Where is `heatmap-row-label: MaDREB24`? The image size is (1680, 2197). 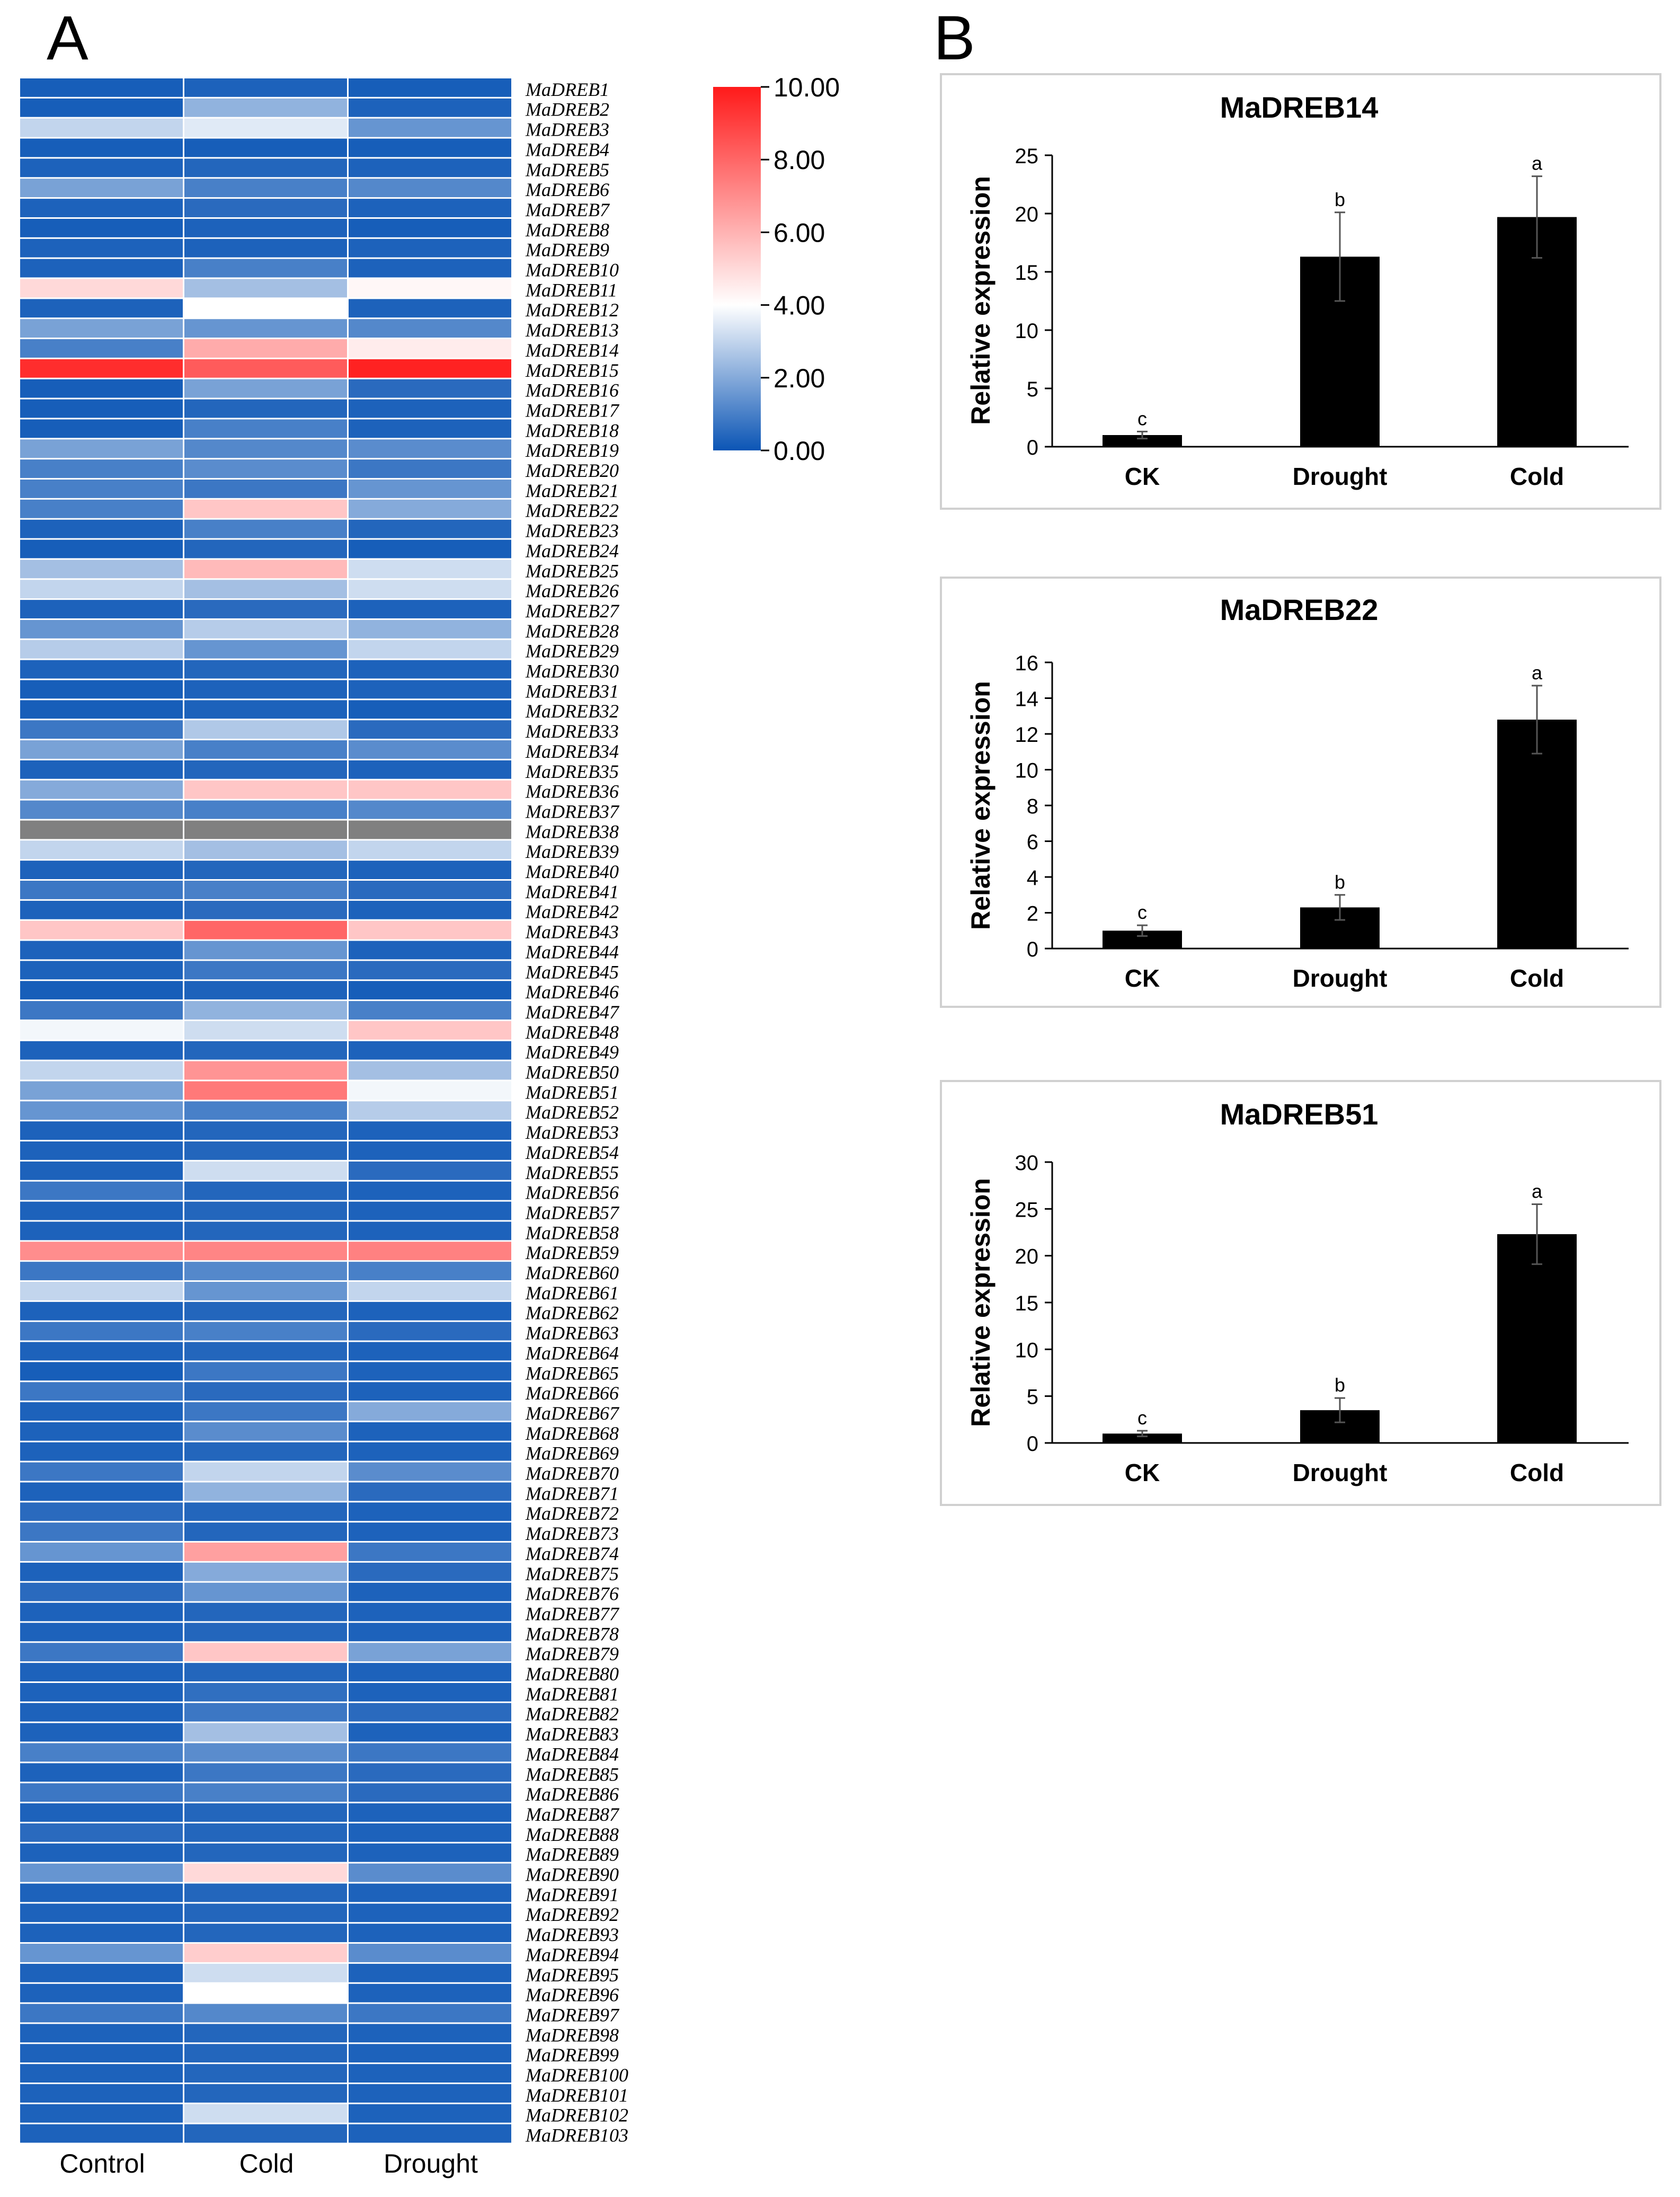
heatmap-row-label: MaDREB24 is located at coordinates (572, 550).